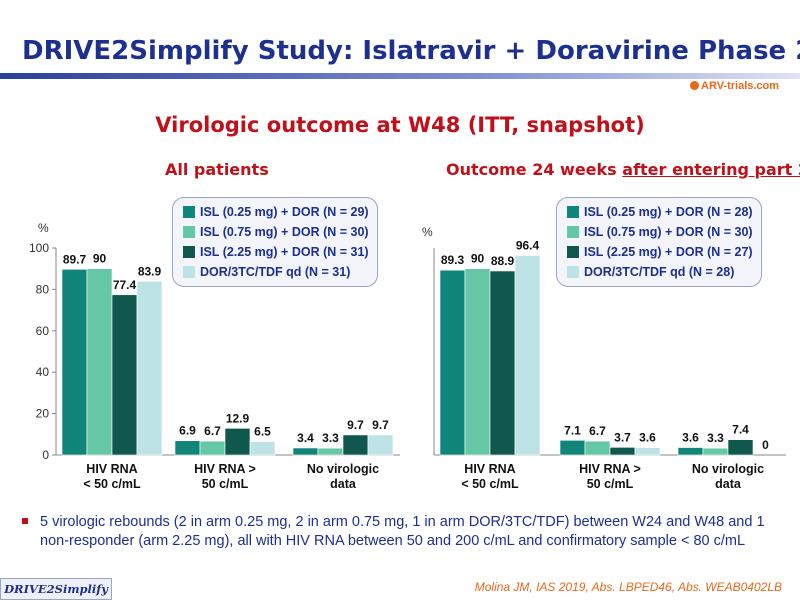 Image resolution: width=800 pixels, height=600 pixels. I want to click on legend-item: ISL (0.25 mg) + DOR (N = 29), so click(276, 212).